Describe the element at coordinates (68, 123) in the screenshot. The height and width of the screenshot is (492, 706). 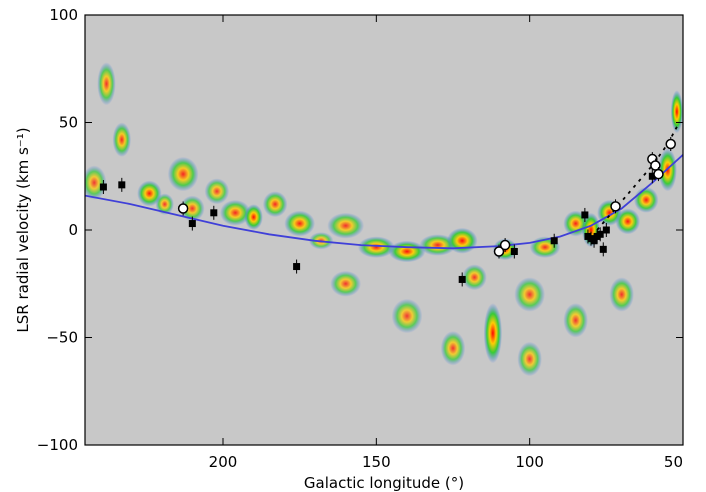
I see `y-tick-label: 50` at that location.